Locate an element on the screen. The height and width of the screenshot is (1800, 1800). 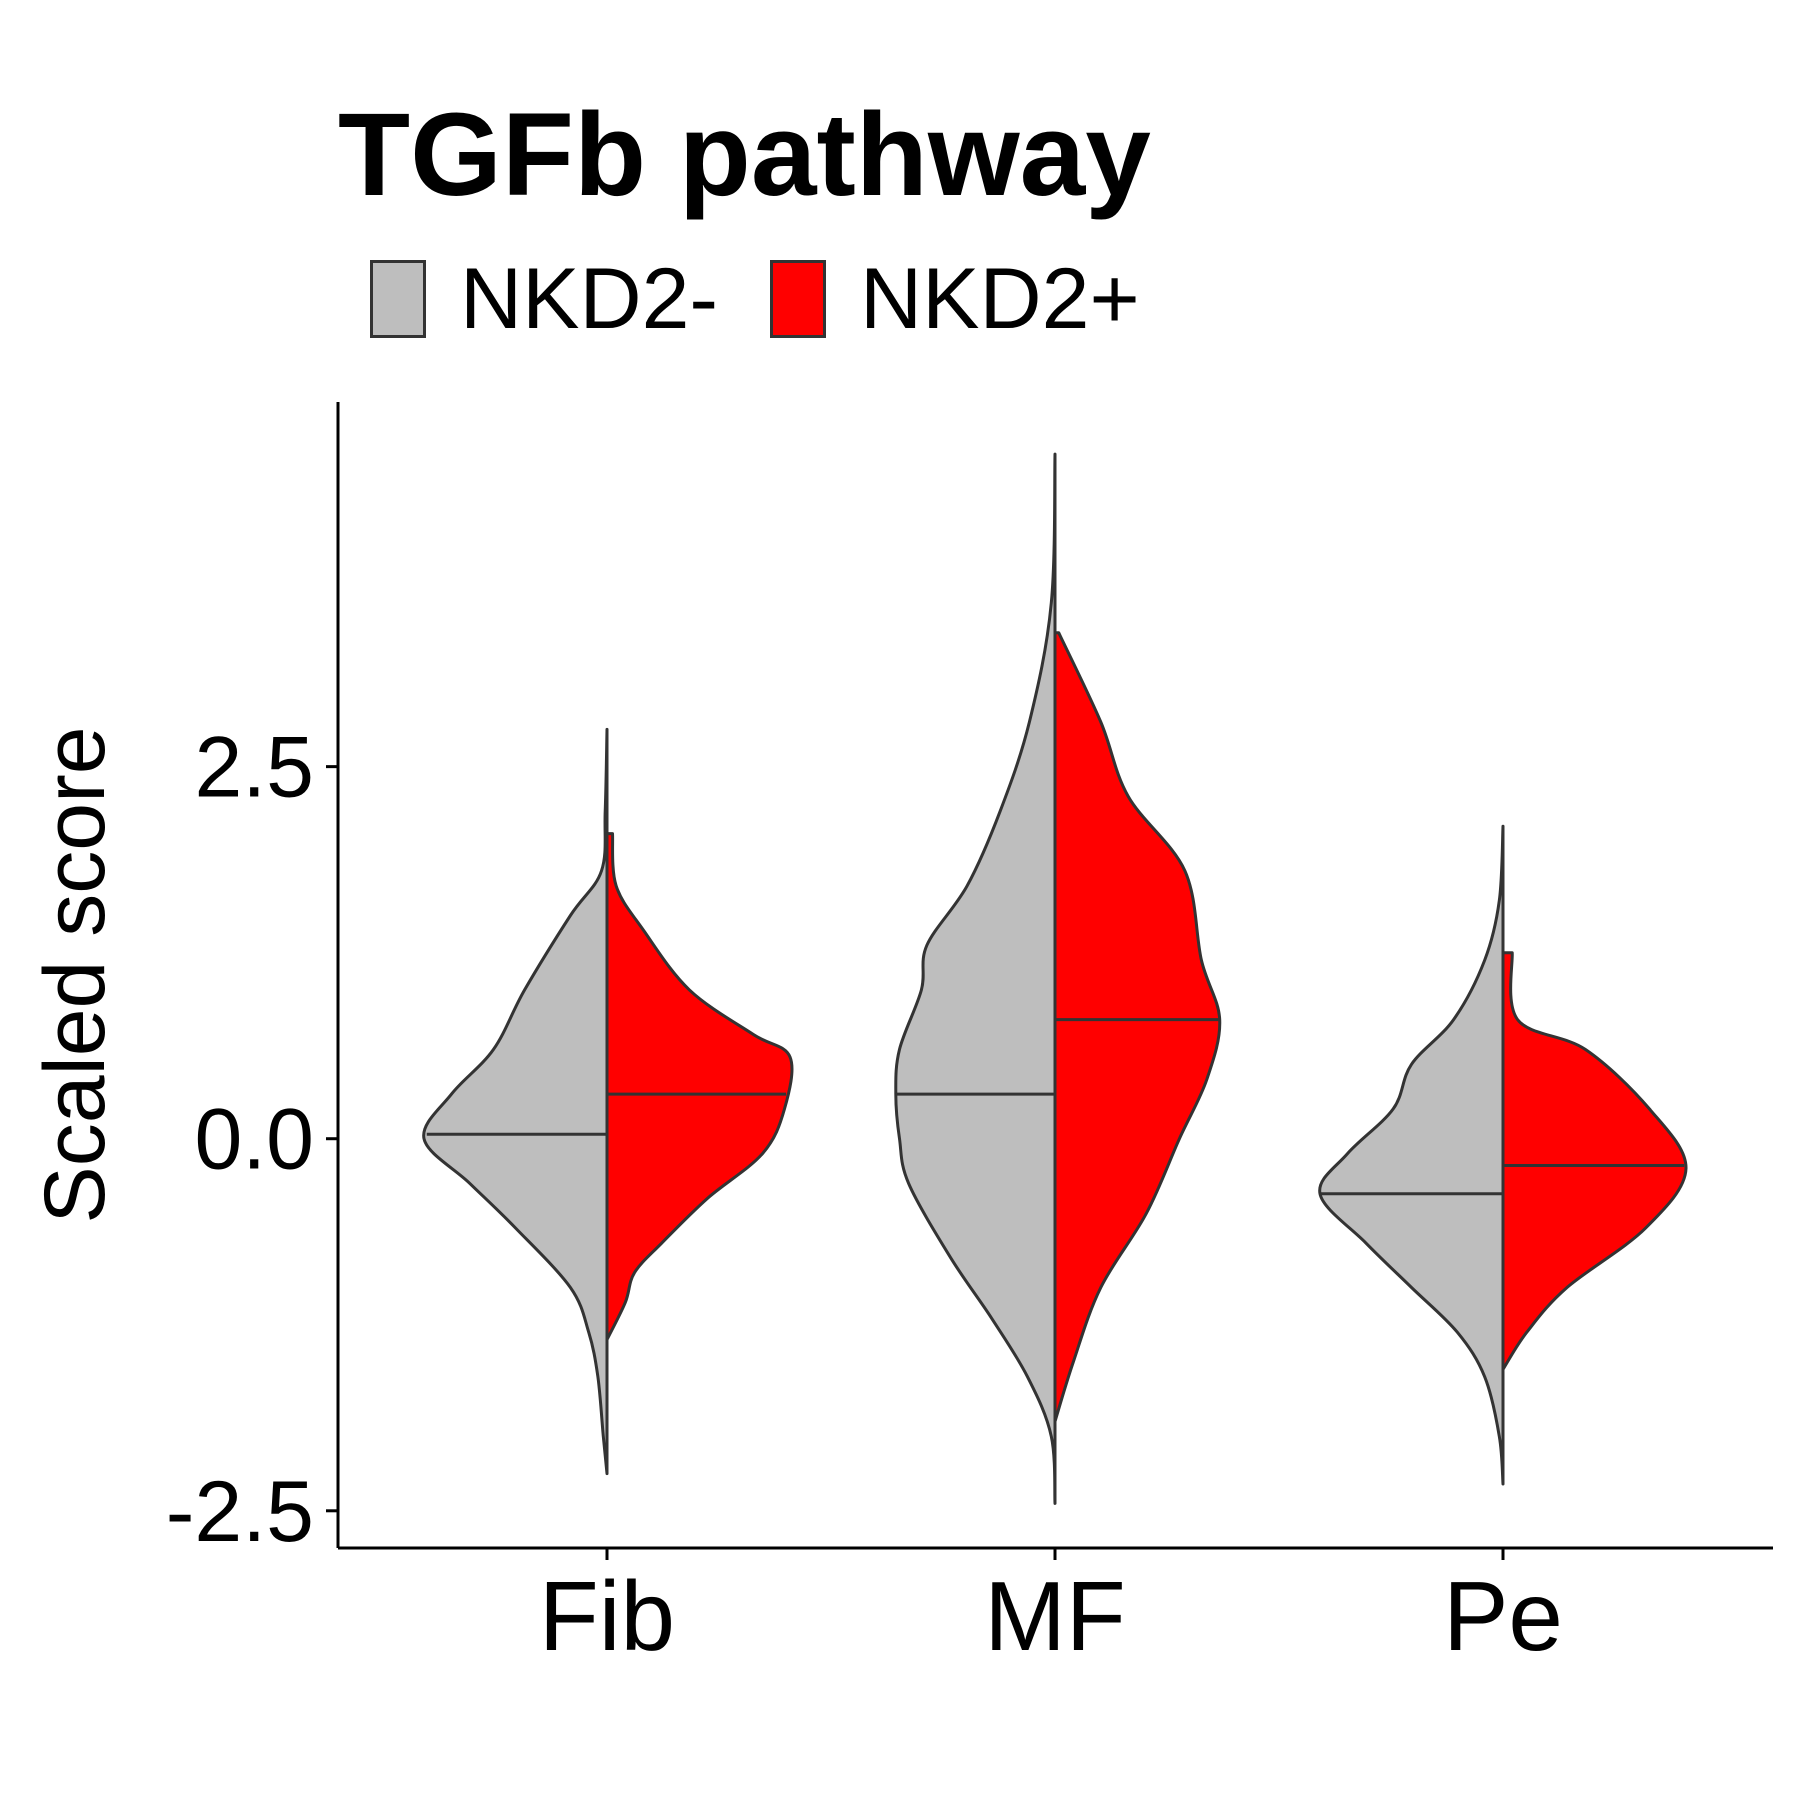
legend-item-nkd2-positive: NKD2+ is located at coordinates (955, 299).